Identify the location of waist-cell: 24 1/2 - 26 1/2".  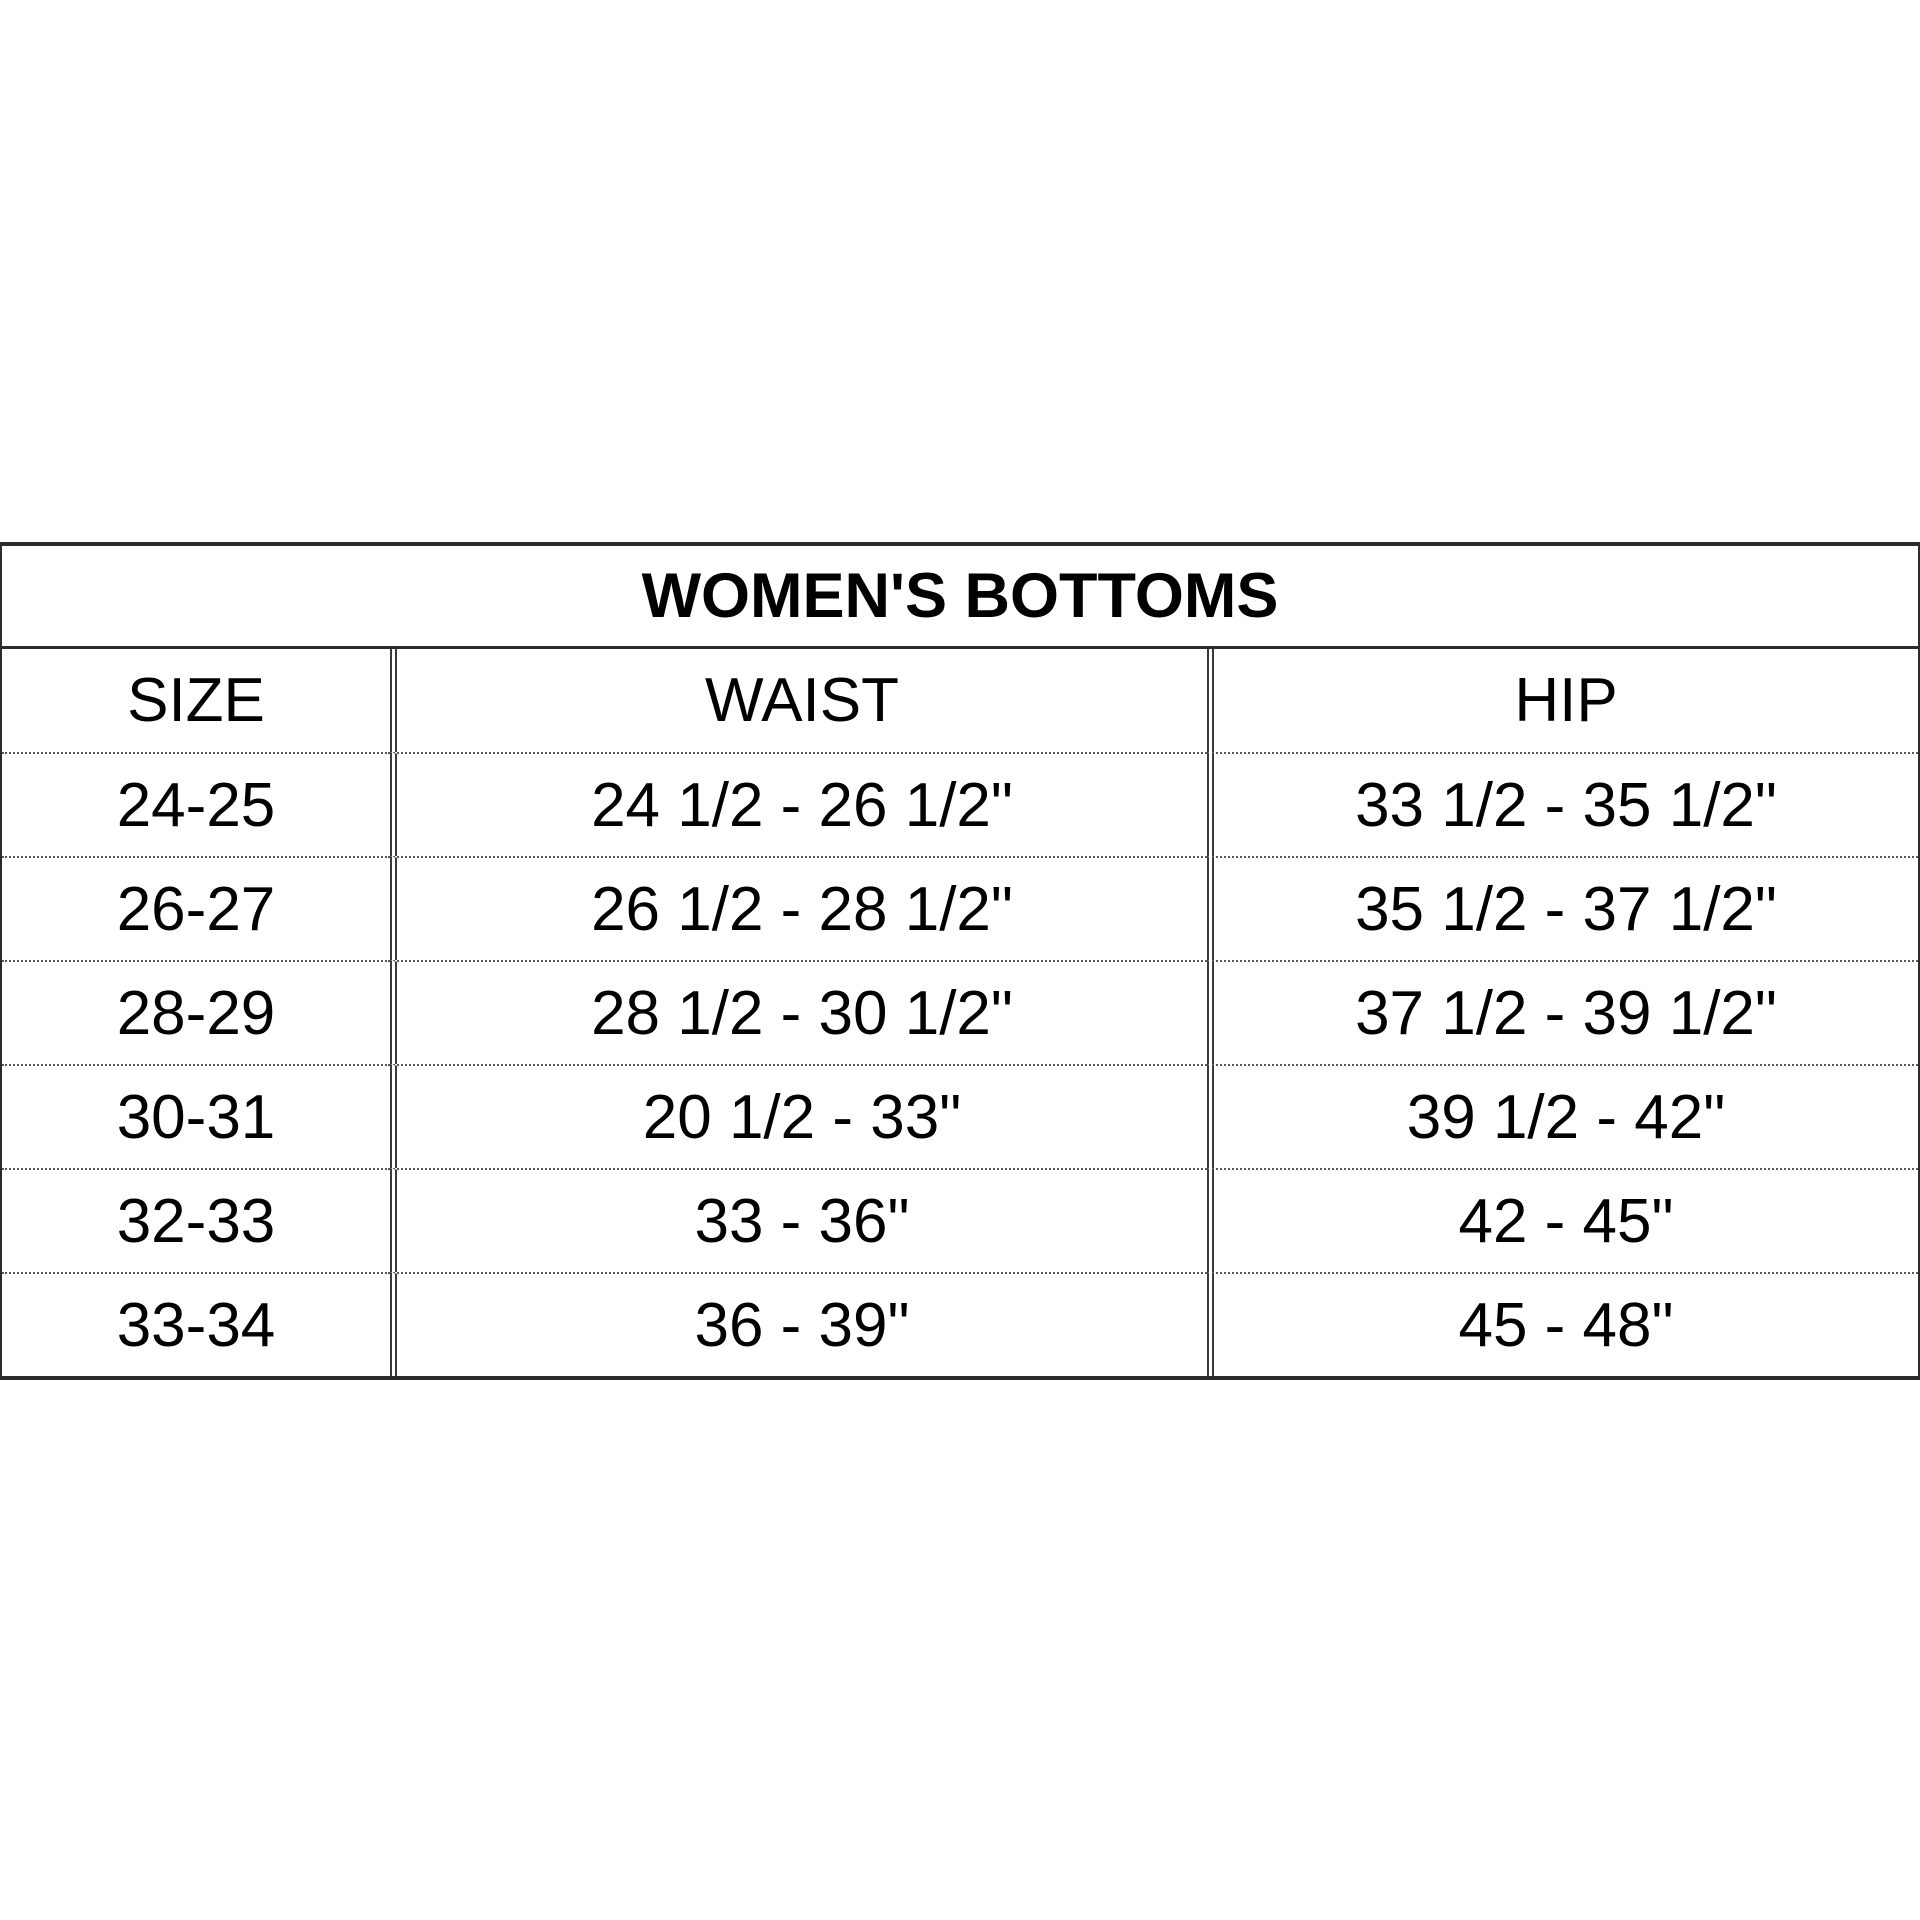
(798, 804).